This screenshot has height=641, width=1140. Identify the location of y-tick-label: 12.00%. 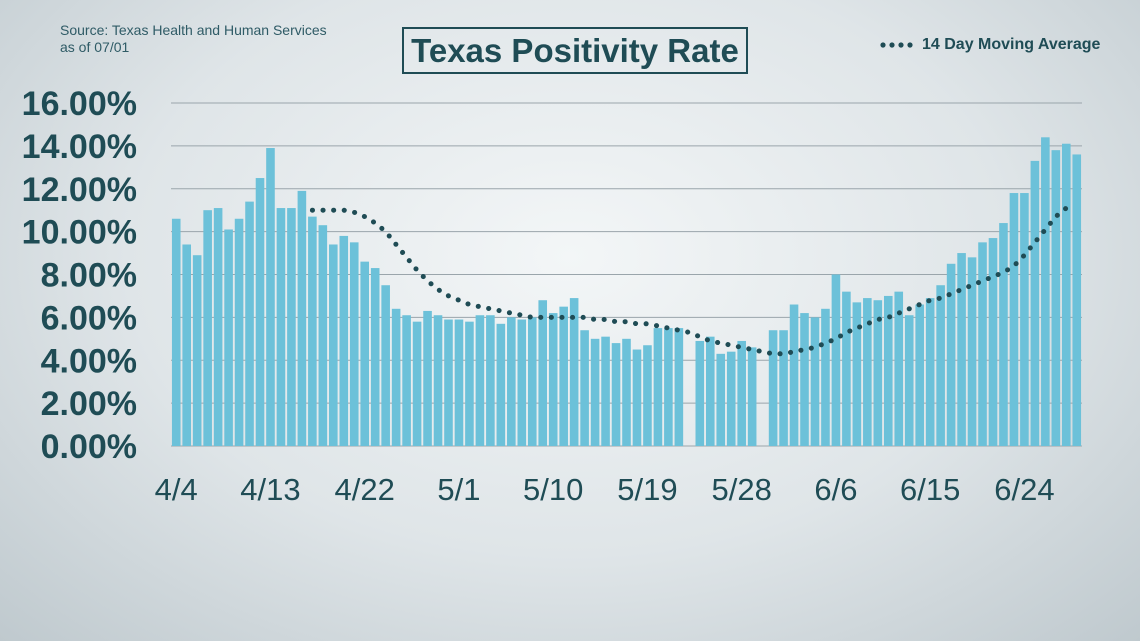
(79, 190).